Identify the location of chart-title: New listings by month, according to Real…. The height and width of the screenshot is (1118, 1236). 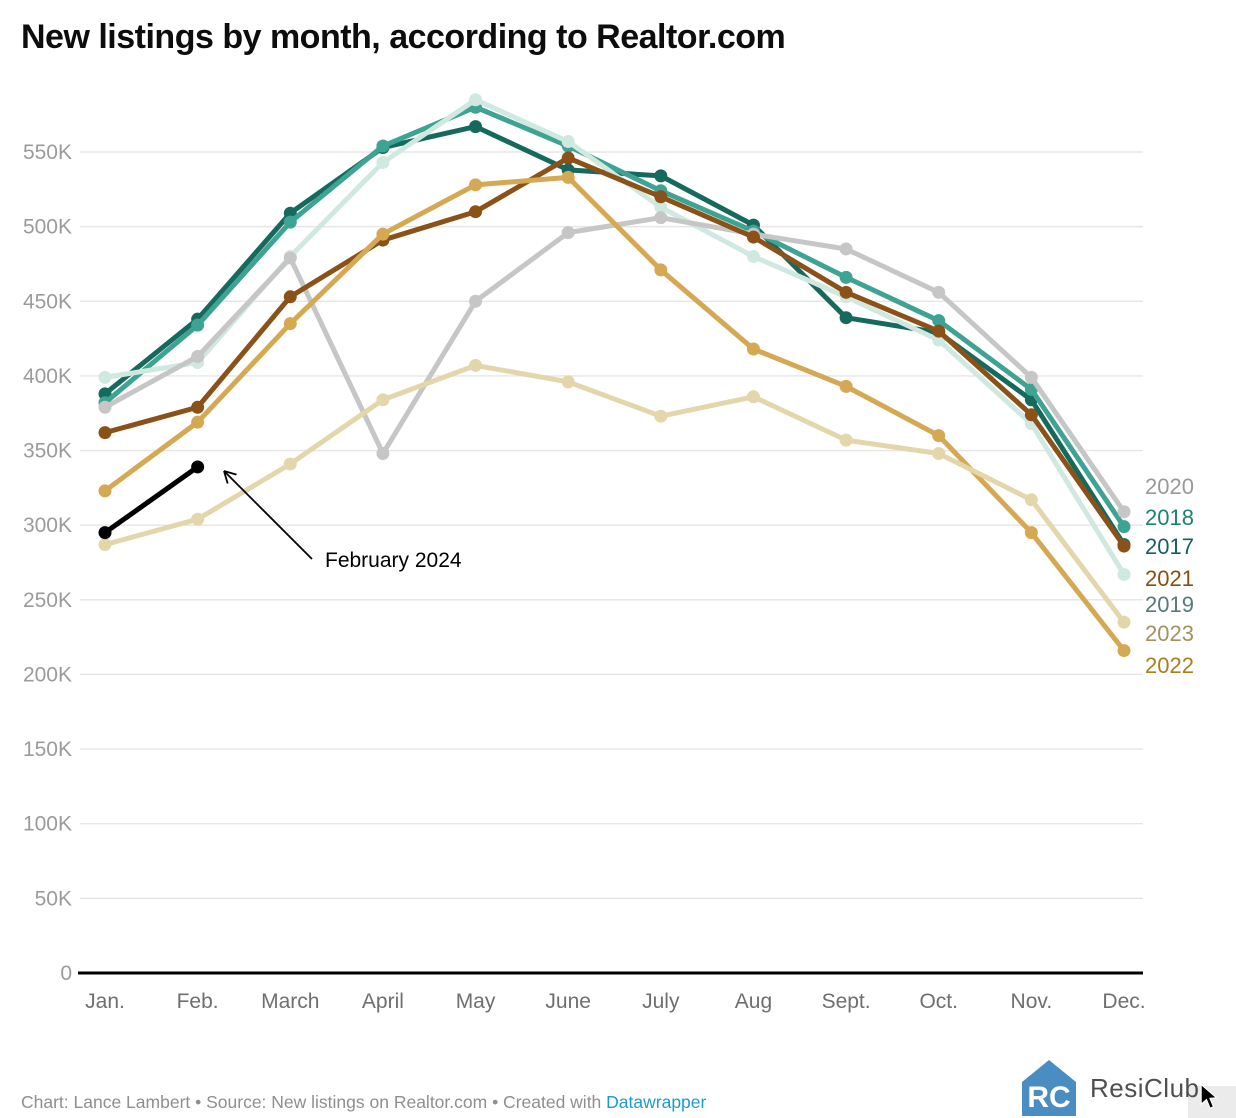
(403, 37).